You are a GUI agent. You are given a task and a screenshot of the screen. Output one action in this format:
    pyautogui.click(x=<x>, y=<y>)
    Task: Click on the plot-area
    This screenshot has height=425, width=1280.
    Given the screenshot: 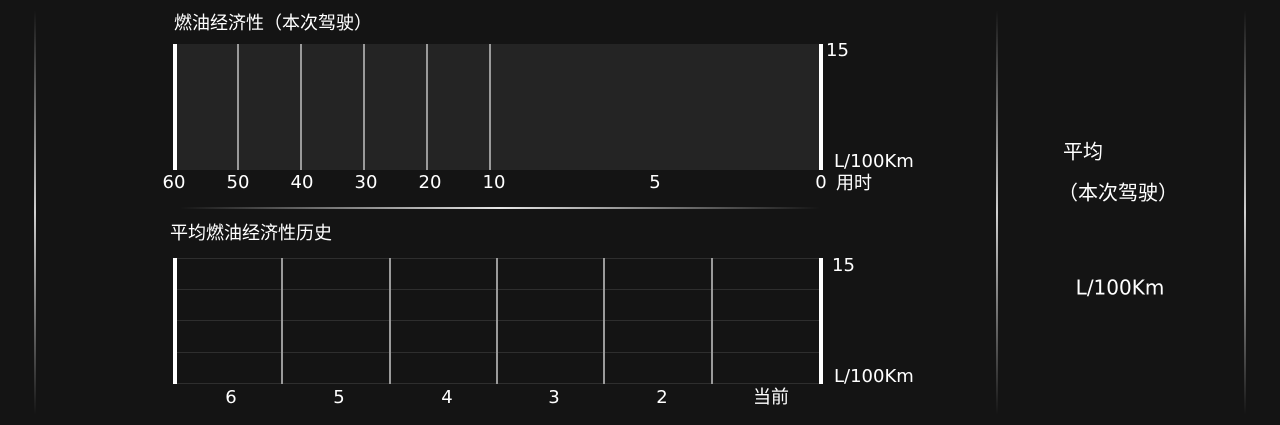 What is the action you would take?
    pyautogui.click(x=498, y=107)
    